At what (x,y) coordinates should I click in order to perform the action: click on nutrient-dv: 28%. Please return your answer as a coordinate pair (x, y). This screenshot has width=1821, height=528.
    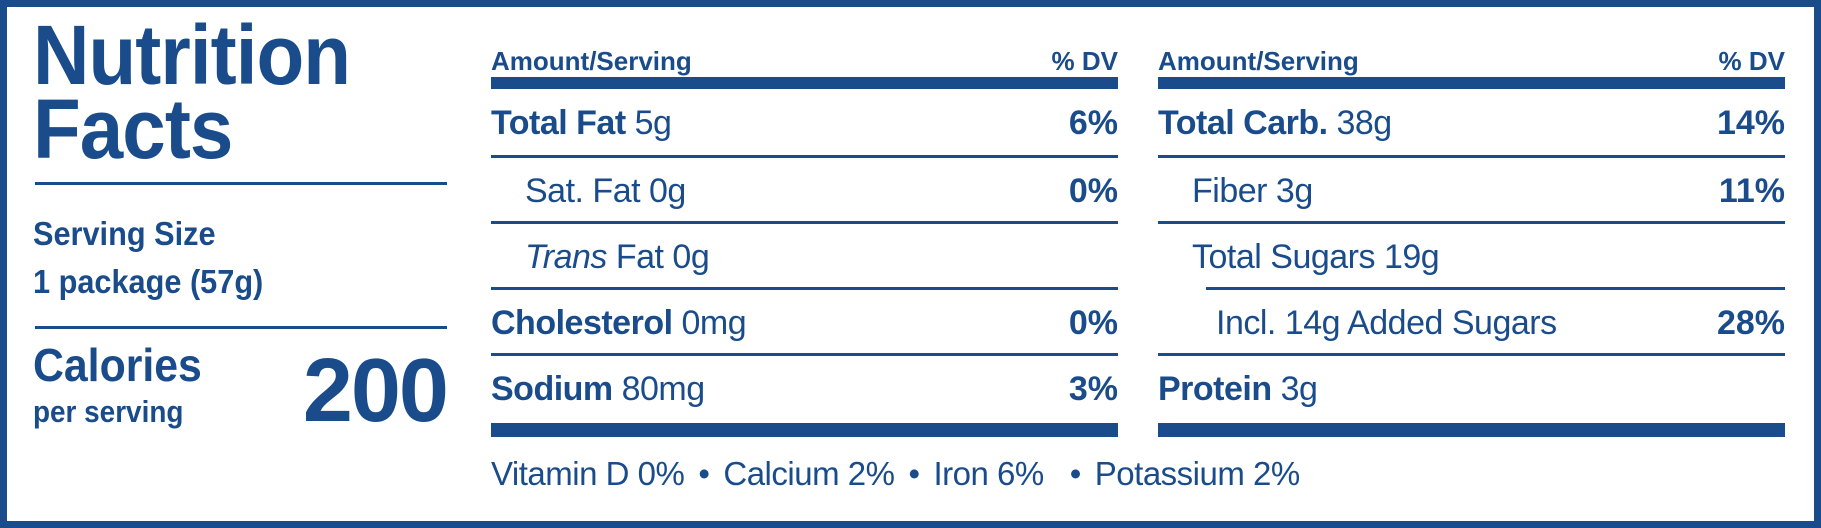
    Looking at the image, I should click on (1750, 322).